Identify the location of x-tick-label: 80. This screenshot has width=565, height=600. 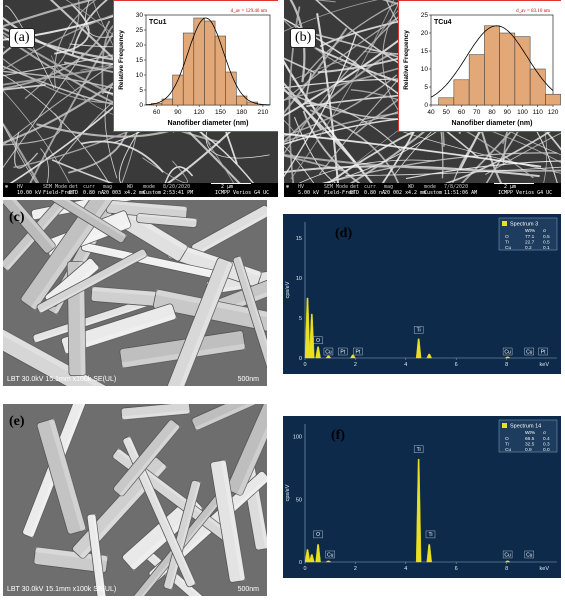
(492, 112).